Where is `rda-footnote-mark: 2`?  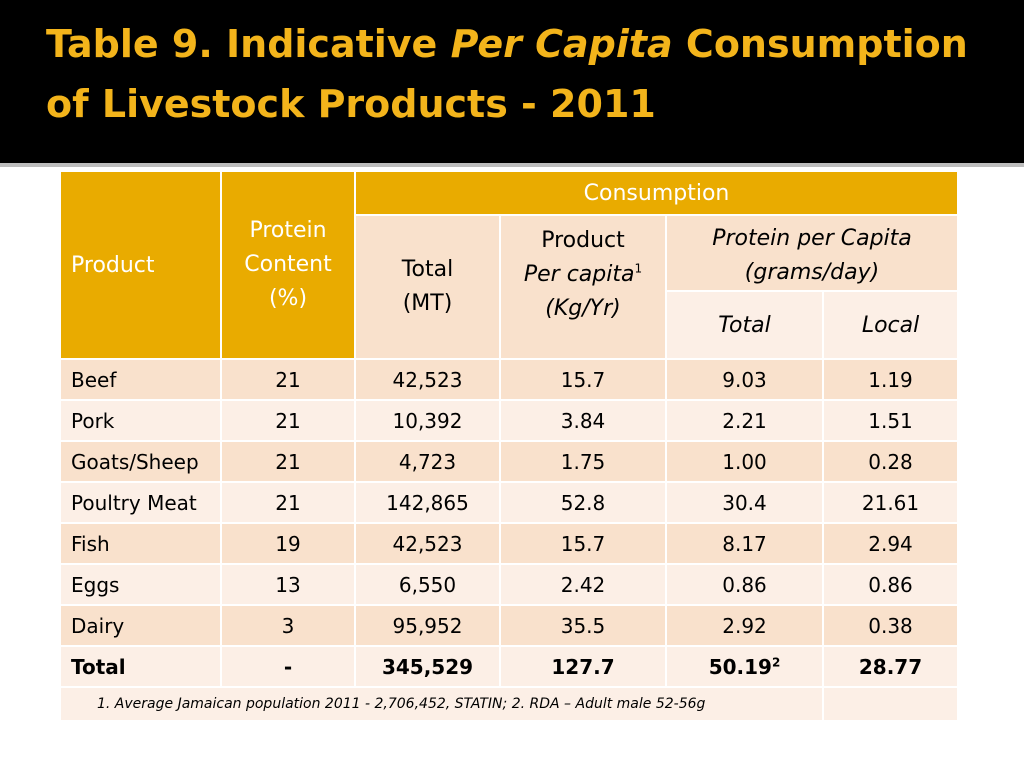
rda-footnote-mark: 2 is located at coordinates (776, 661).